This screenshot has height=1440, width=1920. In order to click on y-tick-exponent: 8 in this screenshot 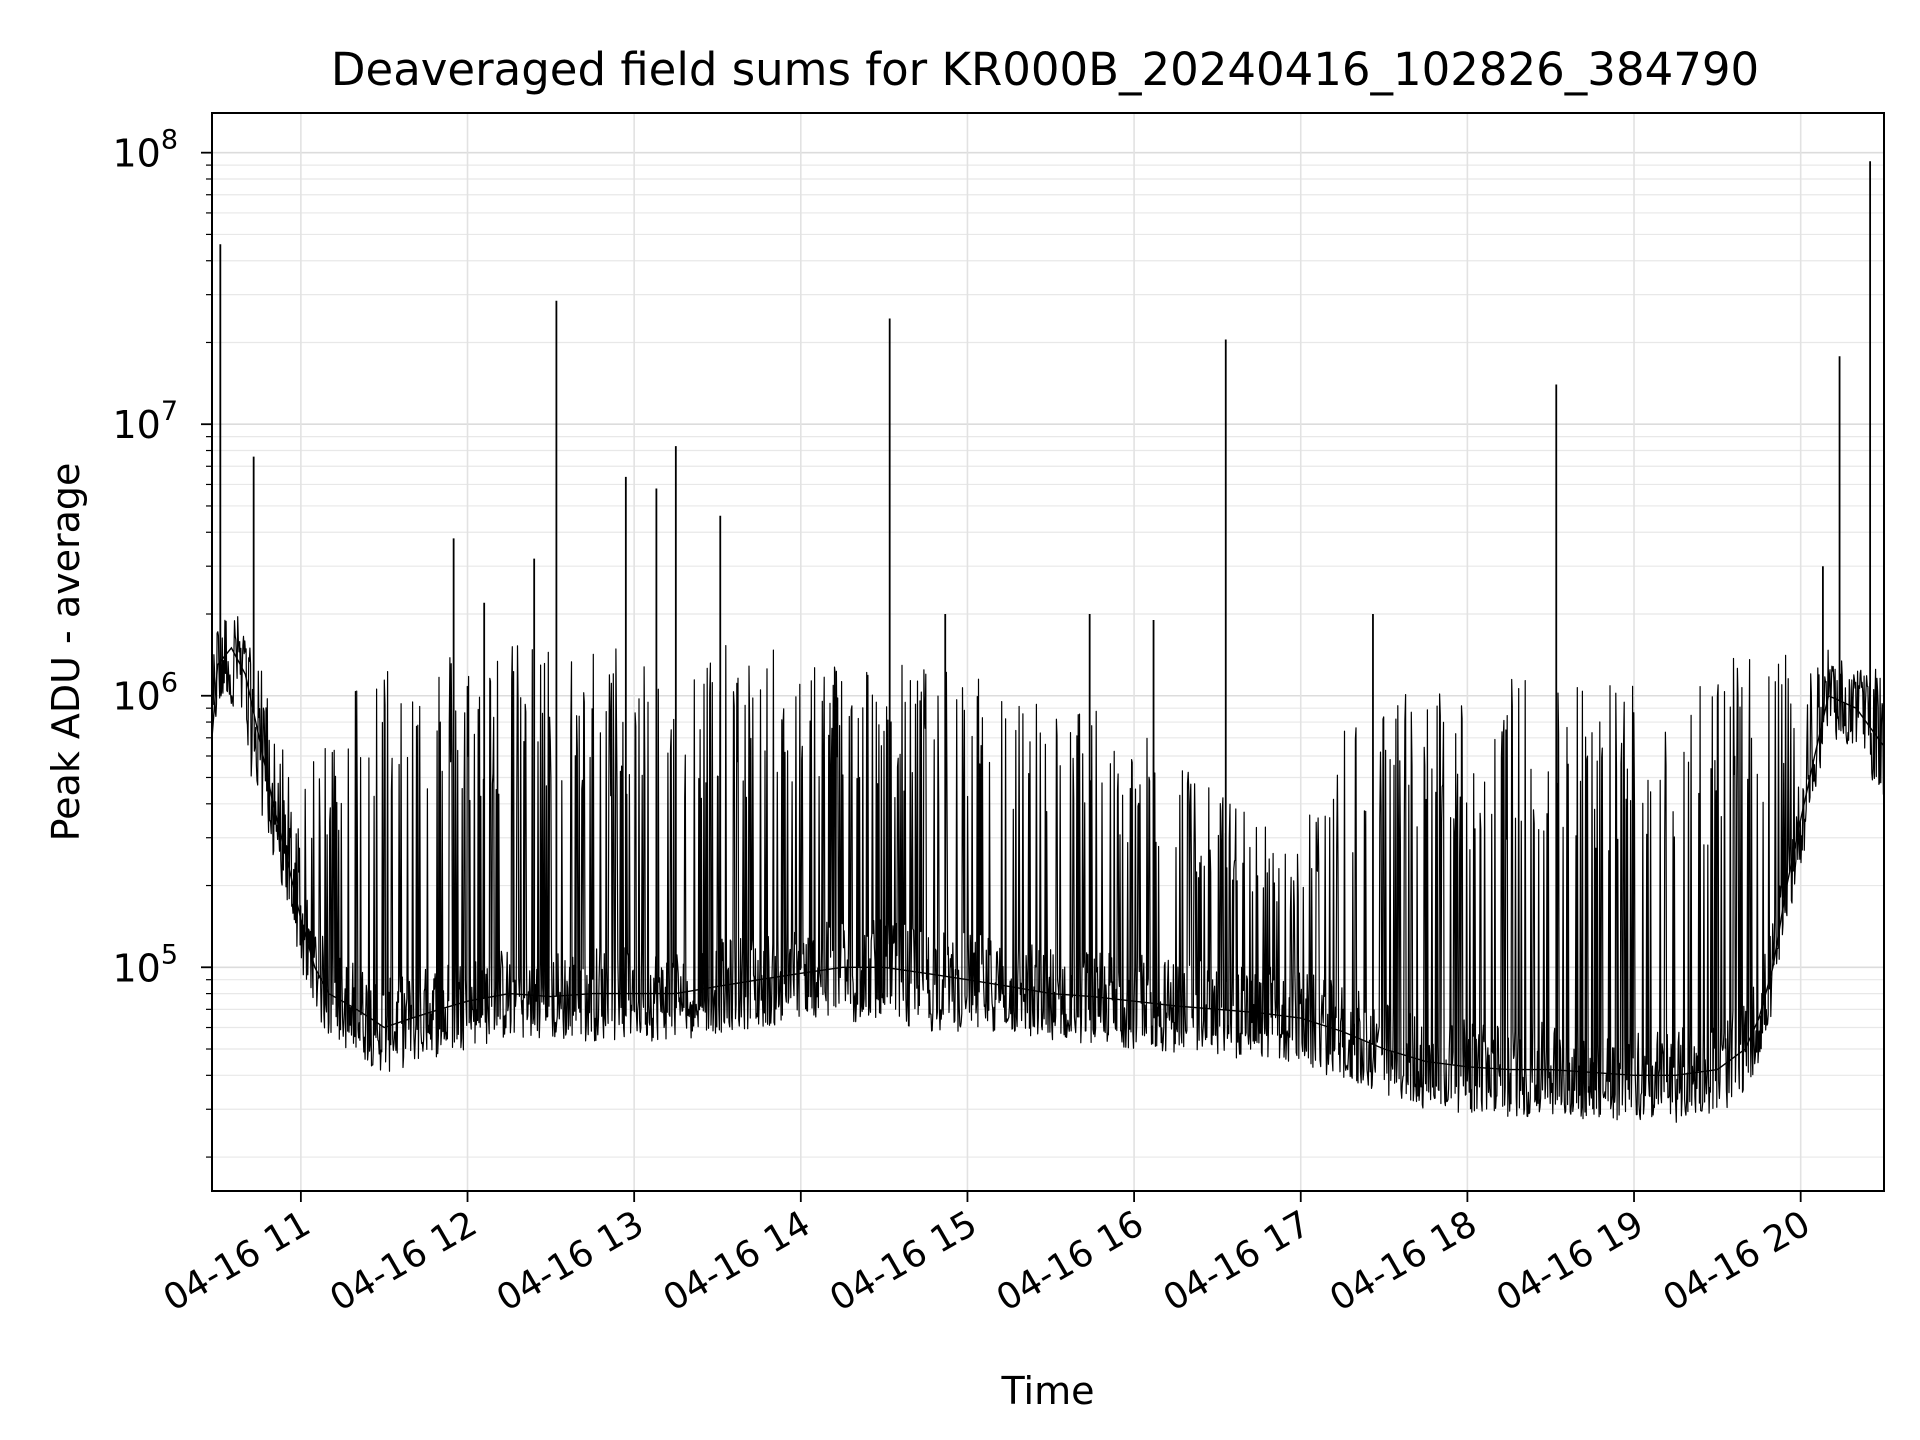, I will do `click(169, 140)`.